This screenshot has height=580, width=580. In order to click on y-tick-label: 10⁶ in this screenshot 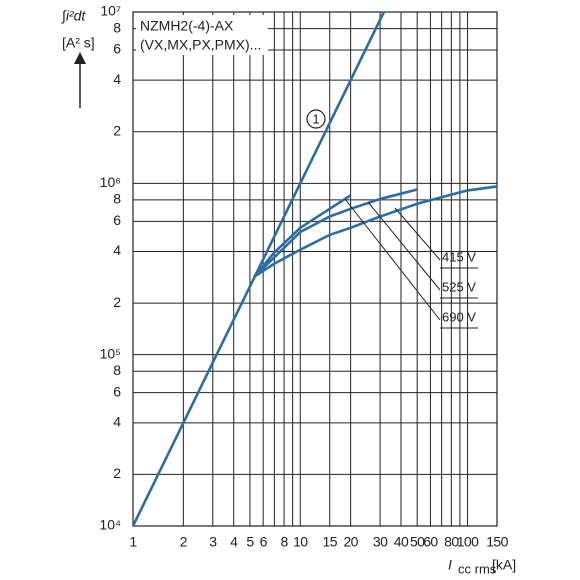, I will do `click(110, 182)`.